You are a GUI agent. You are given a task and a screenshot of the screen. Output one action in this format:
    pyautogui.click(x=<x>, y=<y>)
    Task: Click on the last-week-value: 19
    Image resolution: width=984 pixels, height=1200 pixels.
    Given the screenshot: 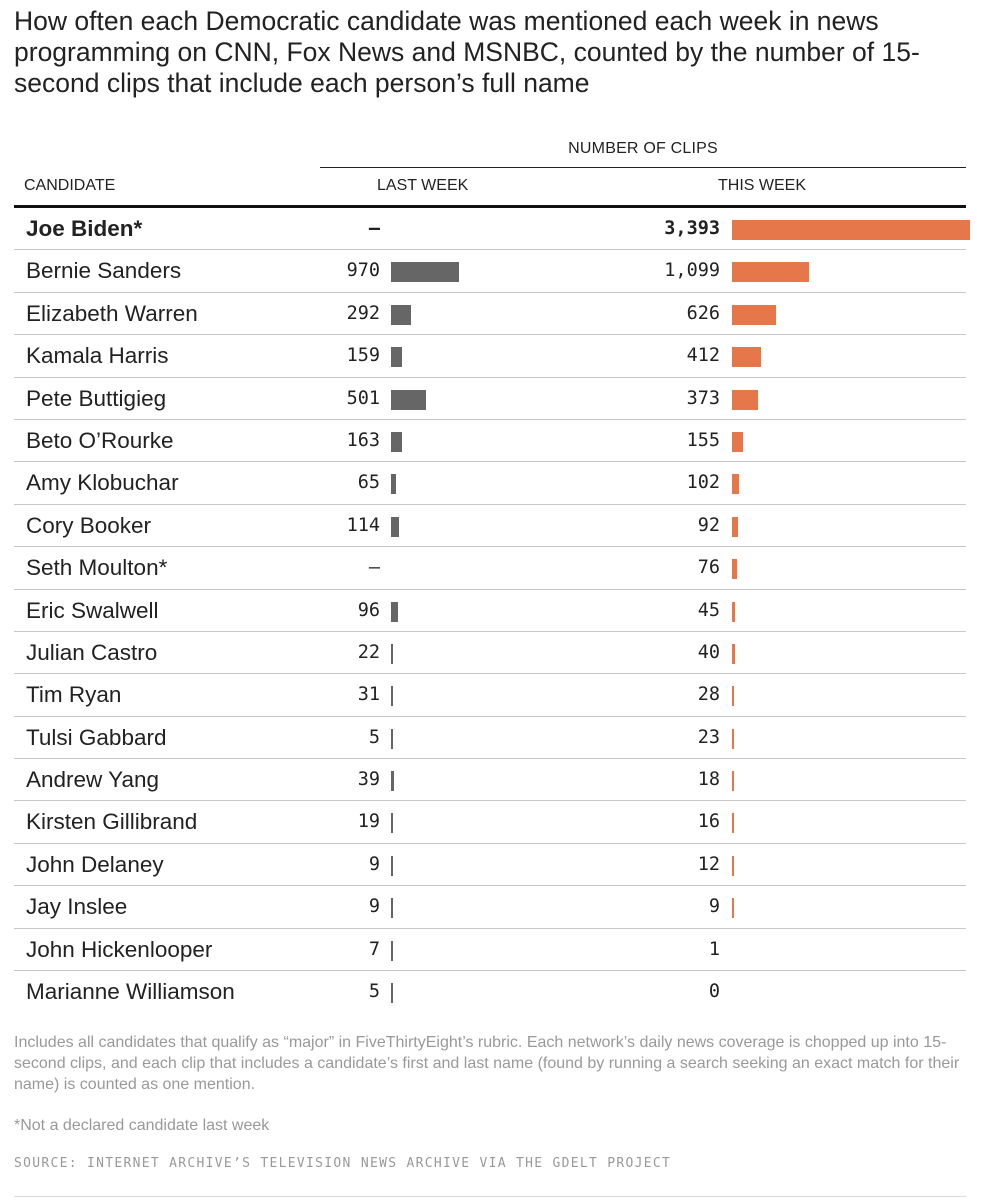 What is the action you would take?
    pyautogui.click(x=368, y=822)
    